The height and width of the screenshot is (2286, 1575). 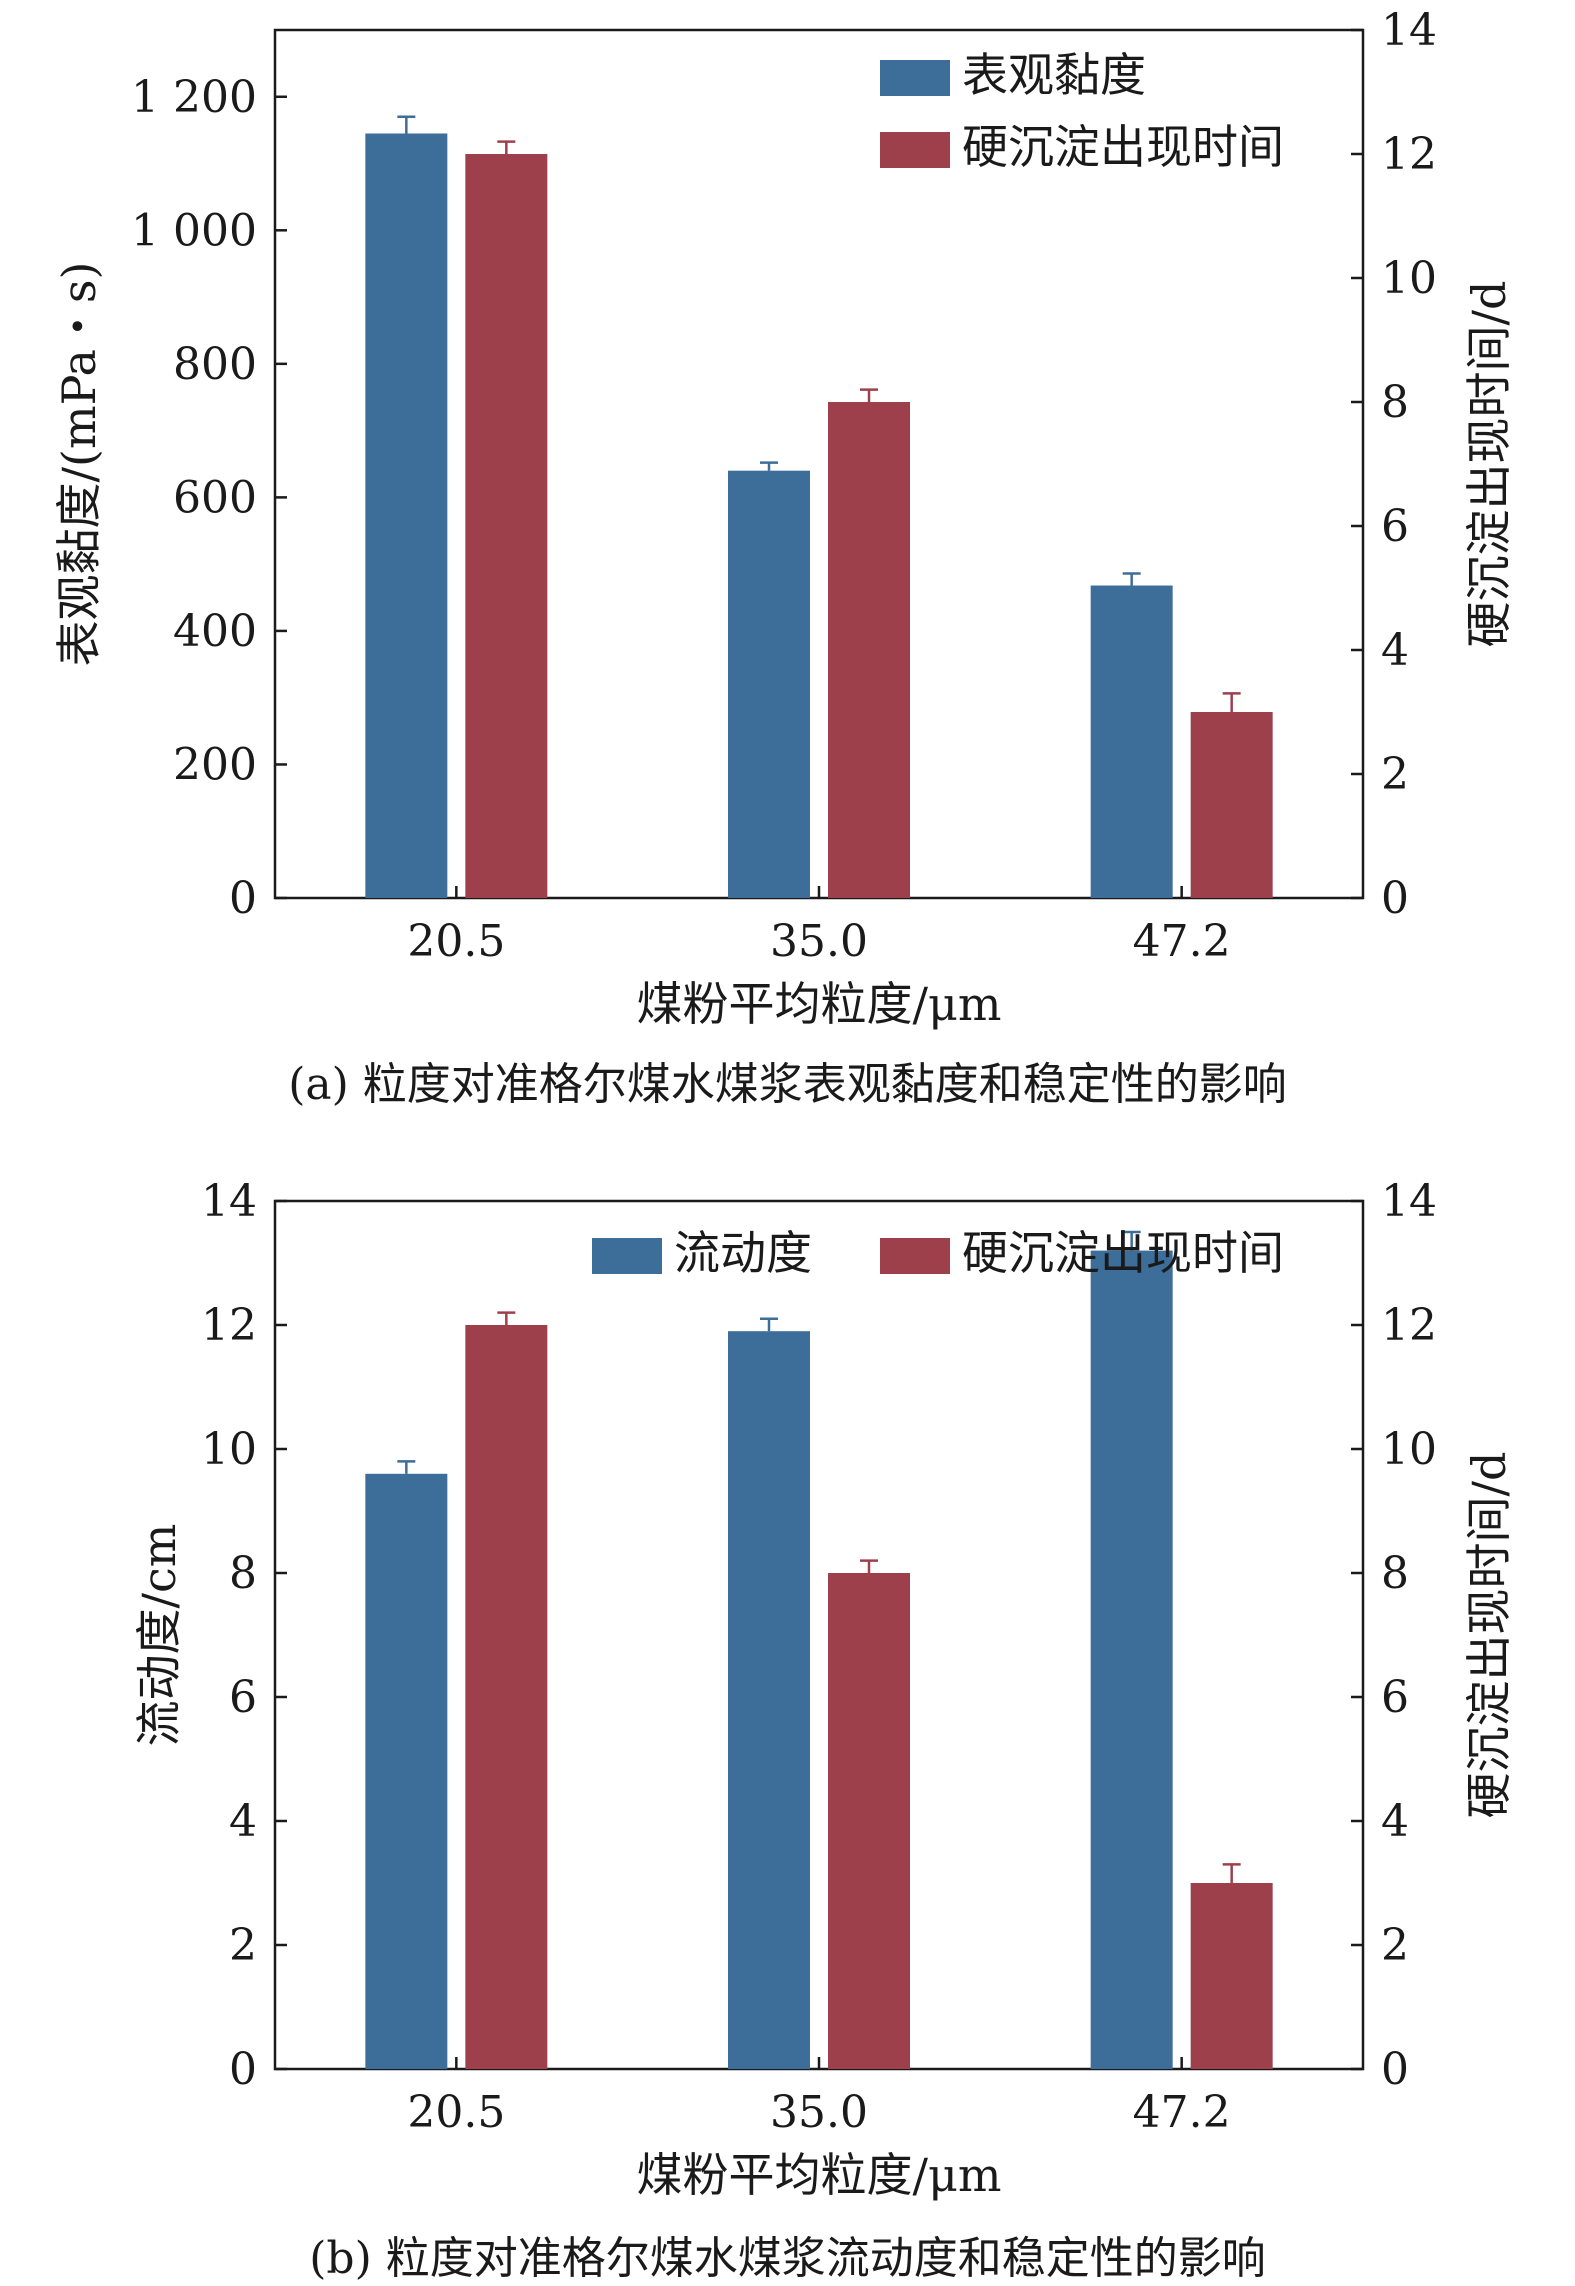 What do you see at coordinates (1395, 1945) in the screenshot?
I see `chart-b-ytick-label-right: 2` at bounding box center [1395, 1945].